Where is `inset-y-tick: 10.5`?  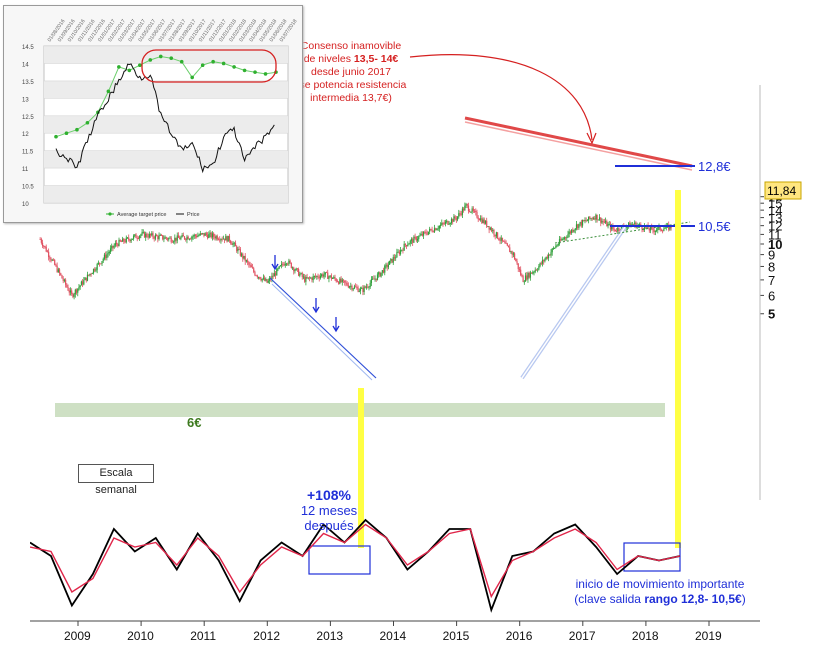
inset-y-tick: 10.5 is located at coordinates (28, 188).